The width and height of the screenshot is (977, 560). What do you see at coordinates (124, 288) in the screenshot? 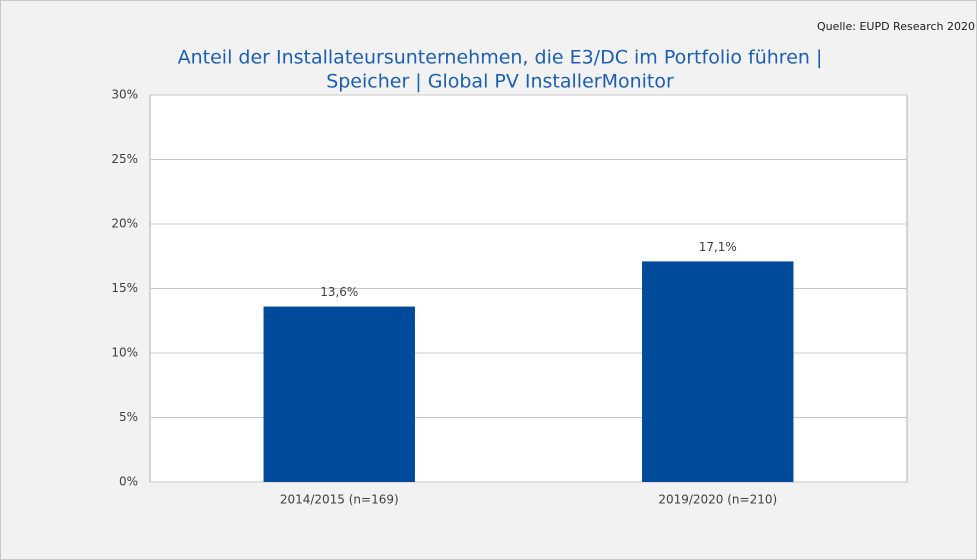
I see `y-tick-label: 15%` at bounding box center [124, 288].